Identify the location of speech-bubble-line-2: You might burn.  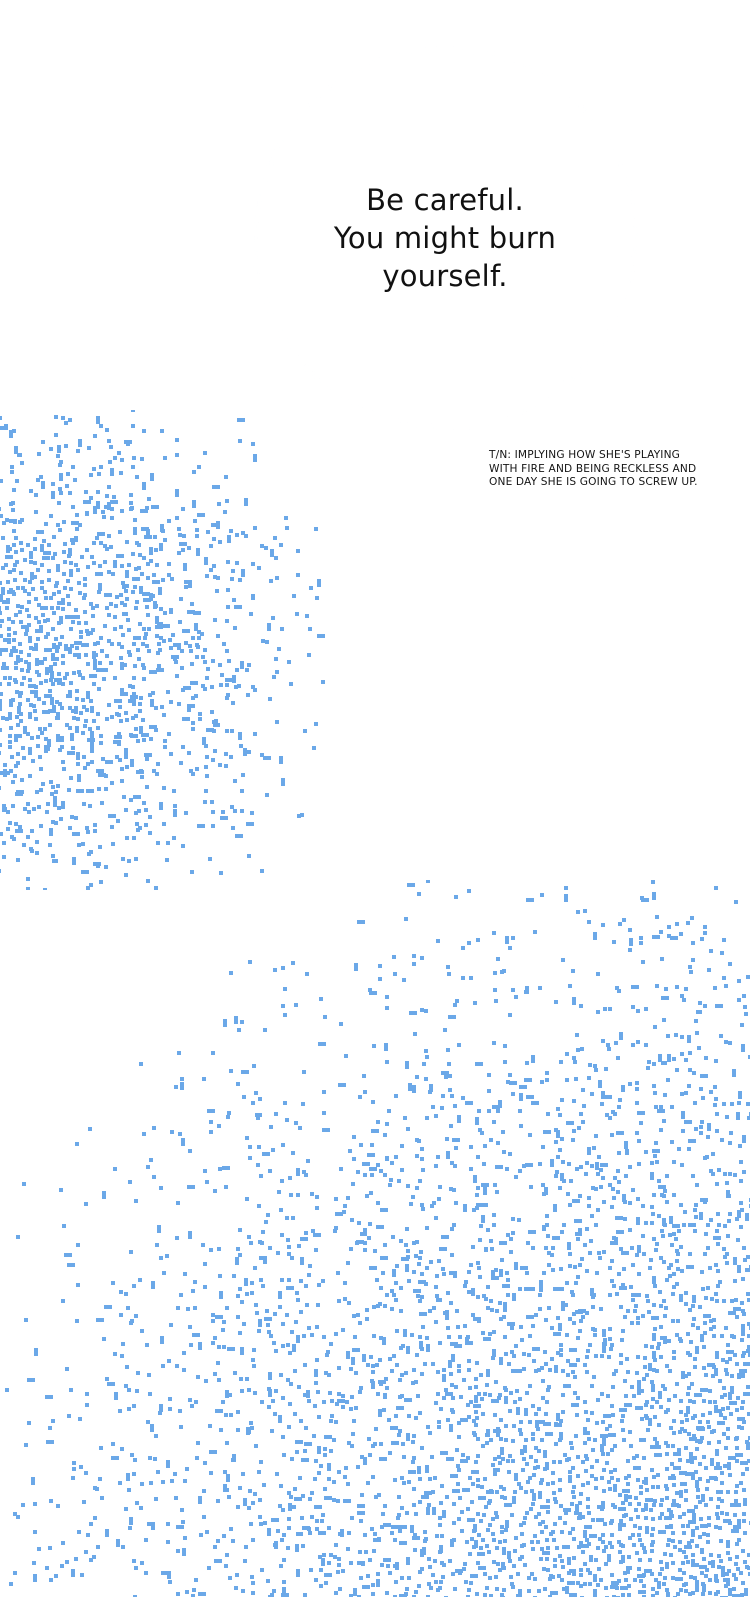
(445, 238).